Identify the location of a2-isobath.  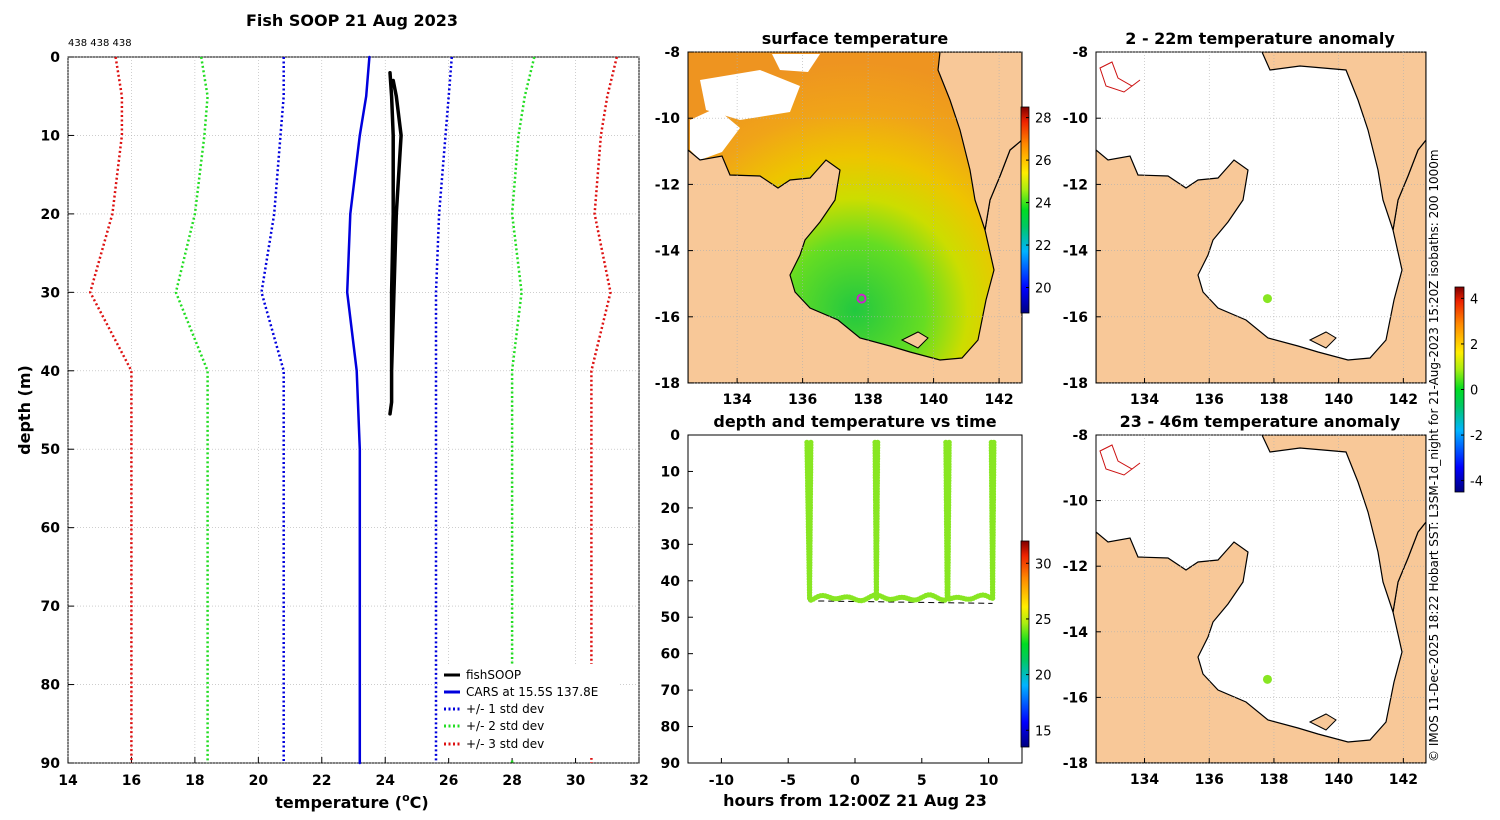
(1120, 460).